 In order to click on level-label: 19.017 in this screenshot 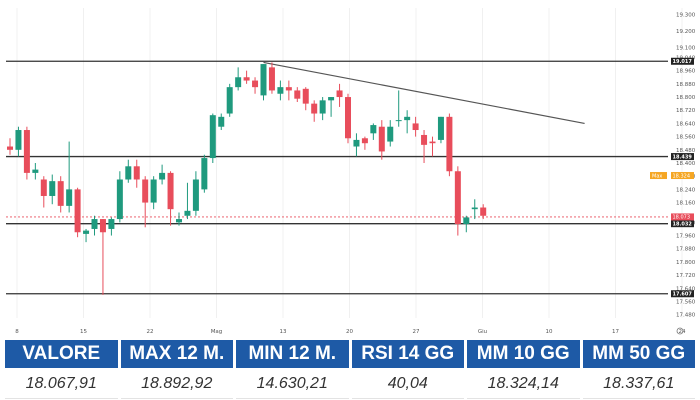, I will do `click(683, 62)`.